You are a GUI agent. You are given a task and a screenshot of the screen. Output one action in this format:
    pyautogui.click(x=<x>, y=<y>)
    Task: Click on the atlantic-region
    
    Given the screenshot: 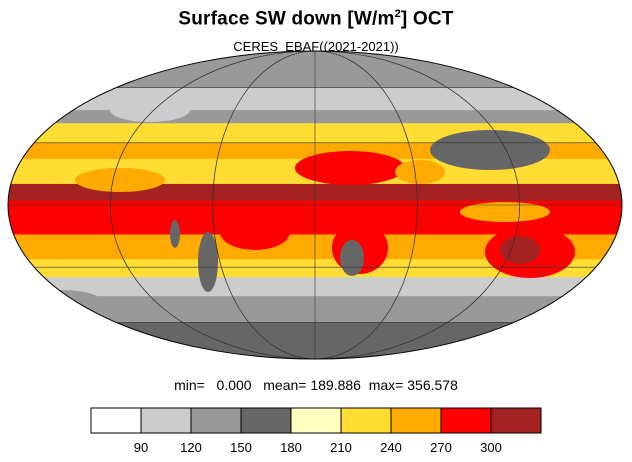 What is the action you would take?
    pyautogui.click(x=120, y=180)
    